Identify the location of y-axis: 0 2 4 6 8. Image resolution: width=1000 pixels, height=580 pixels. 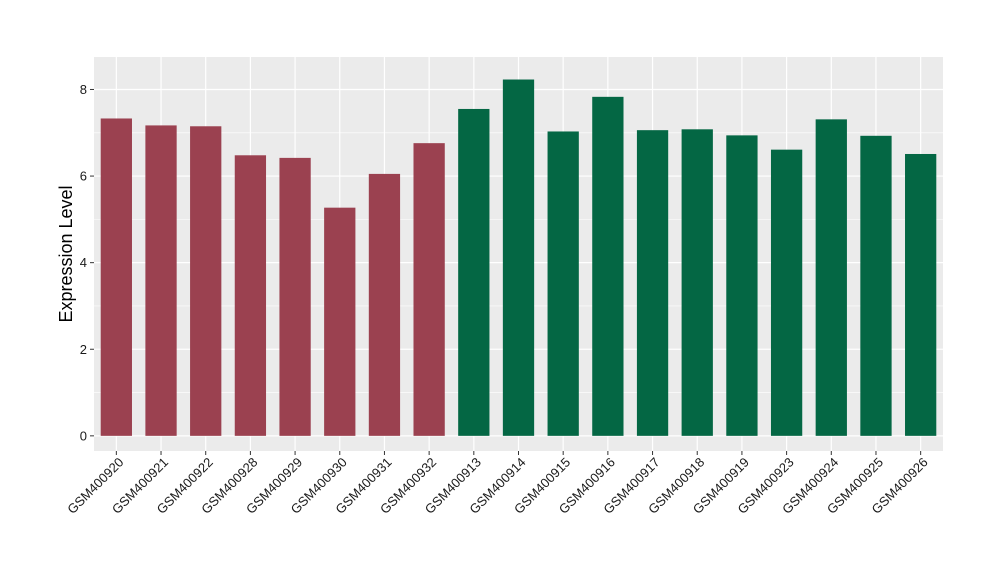
(87, 262).